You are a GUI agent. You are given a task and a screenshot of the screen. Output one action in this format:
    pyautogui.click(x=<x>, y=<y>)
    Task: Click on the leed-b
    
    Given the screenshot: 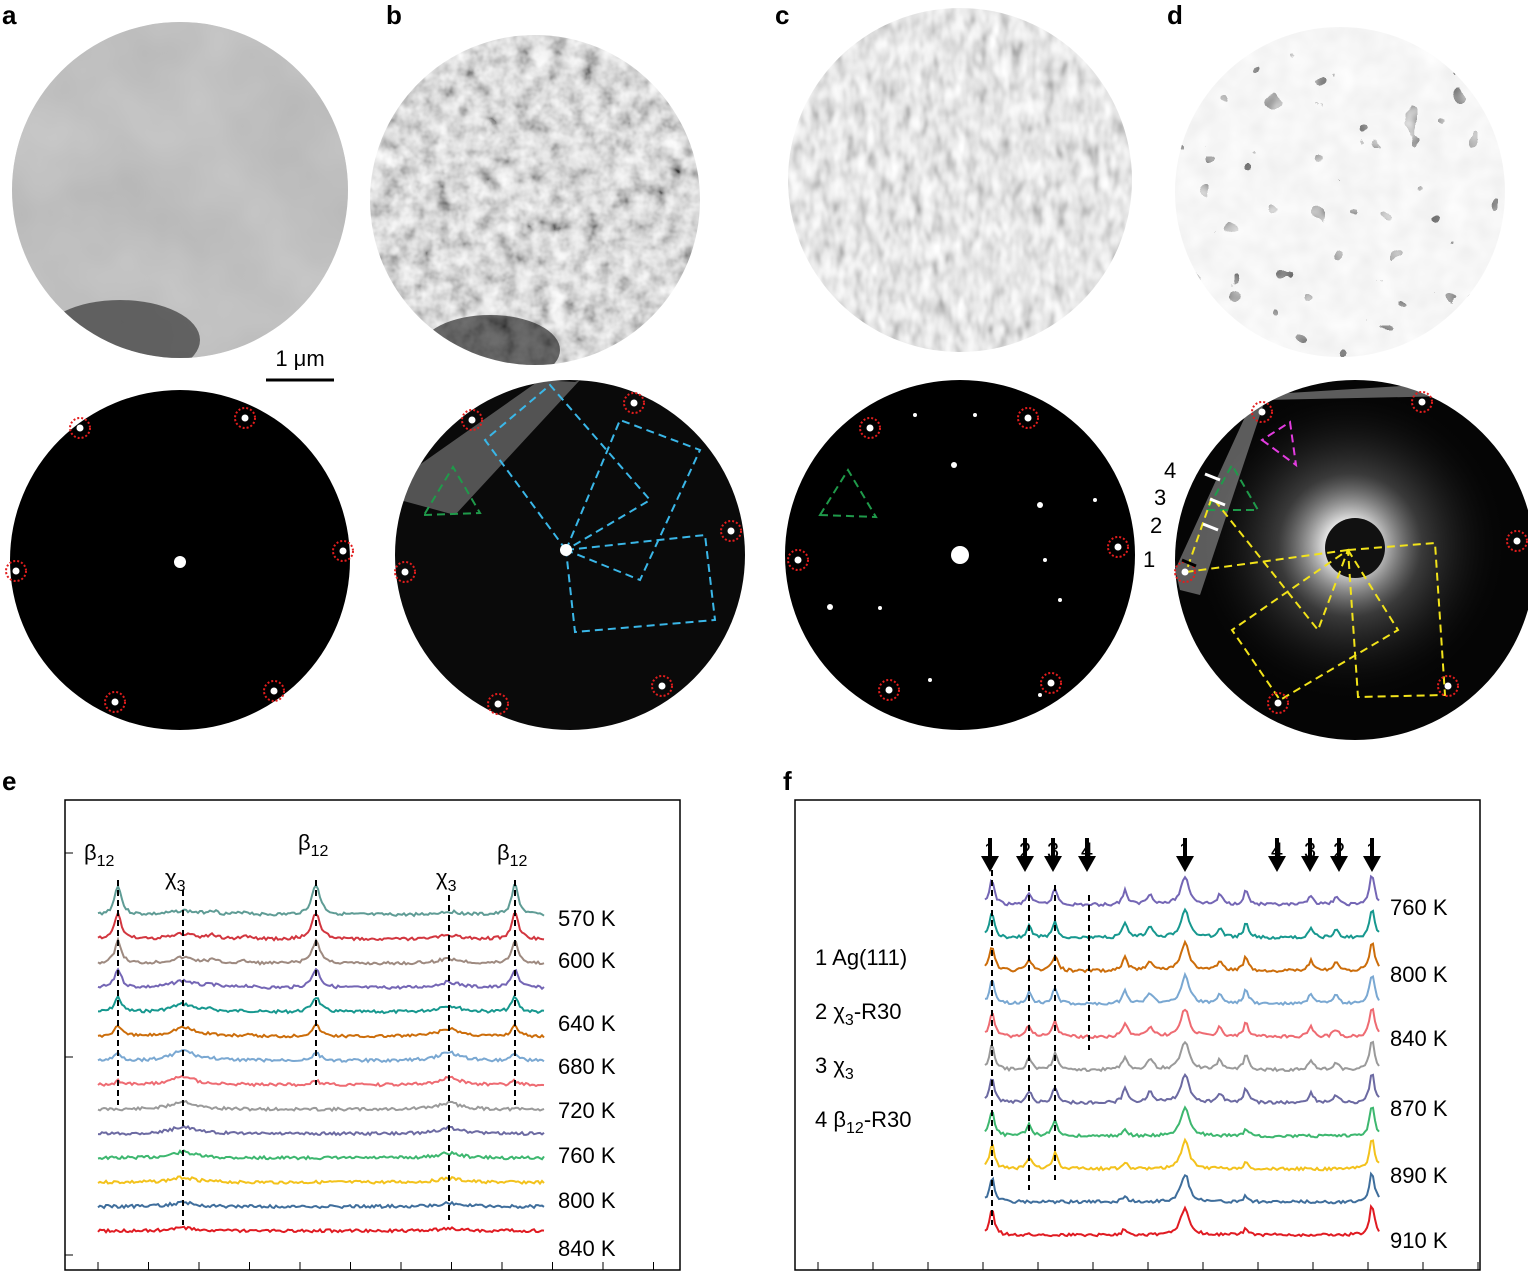 What is the action you would take?
    pyautogui.click(x=570, y=555)
    